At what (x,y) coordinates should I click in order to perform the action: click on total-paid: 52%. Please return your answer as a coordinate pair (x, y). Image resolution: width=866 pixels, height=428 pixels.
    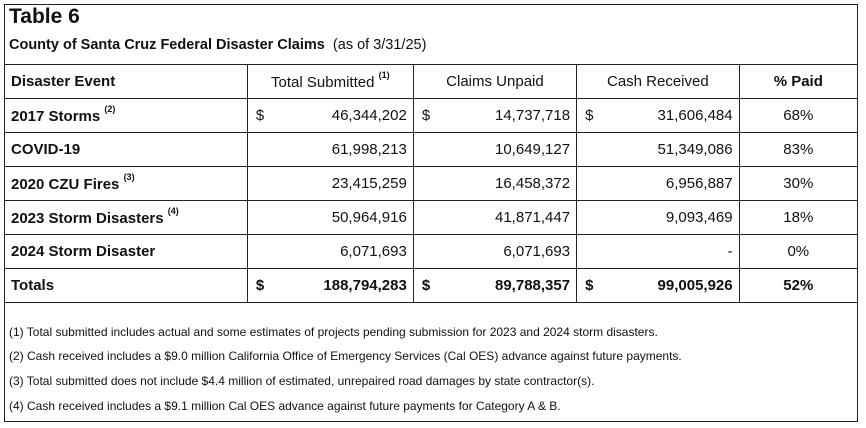
    Looking at the image, I should click on (798, 285).